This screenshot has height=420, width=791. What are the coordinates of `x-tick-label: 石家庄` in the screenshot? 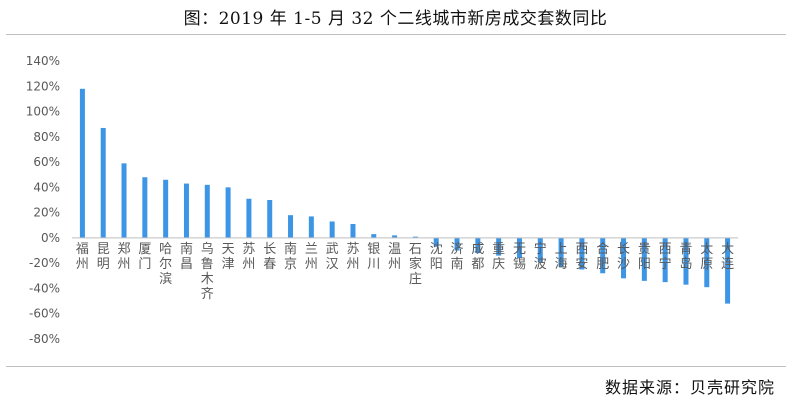 It's located at (415, 264).